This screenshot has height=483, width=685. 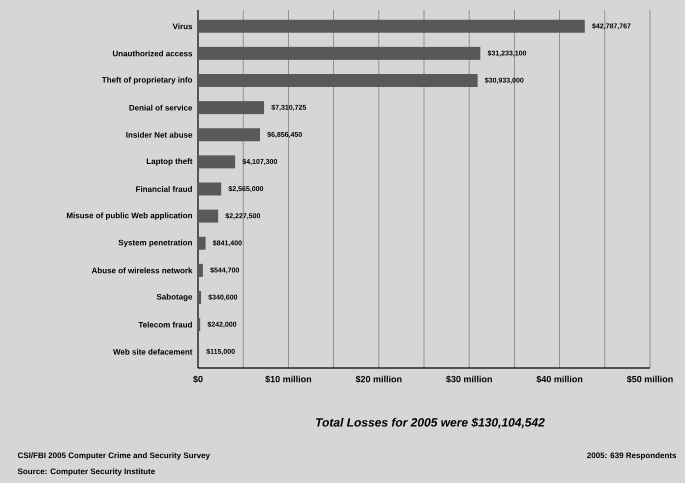 I want to click on x-tick-label: $40 million, so click(x=559, y=379).